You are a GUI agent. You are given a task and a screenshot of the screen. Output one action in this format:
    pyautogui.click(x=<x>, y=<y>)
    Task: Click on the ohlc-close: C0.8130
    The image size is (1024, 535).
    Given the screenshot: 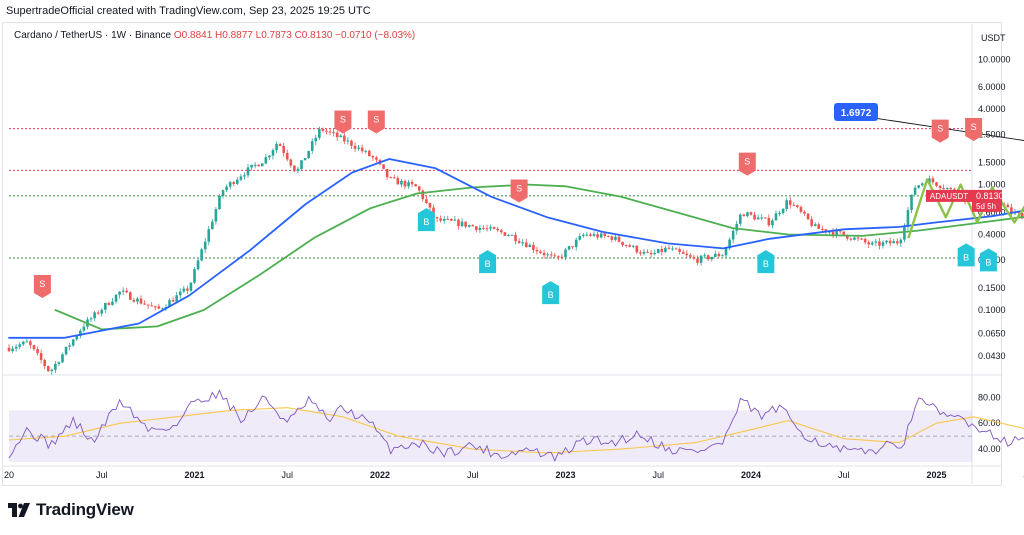 What is the action you would take?
    pyautogui.click(x=313, y=35)
    